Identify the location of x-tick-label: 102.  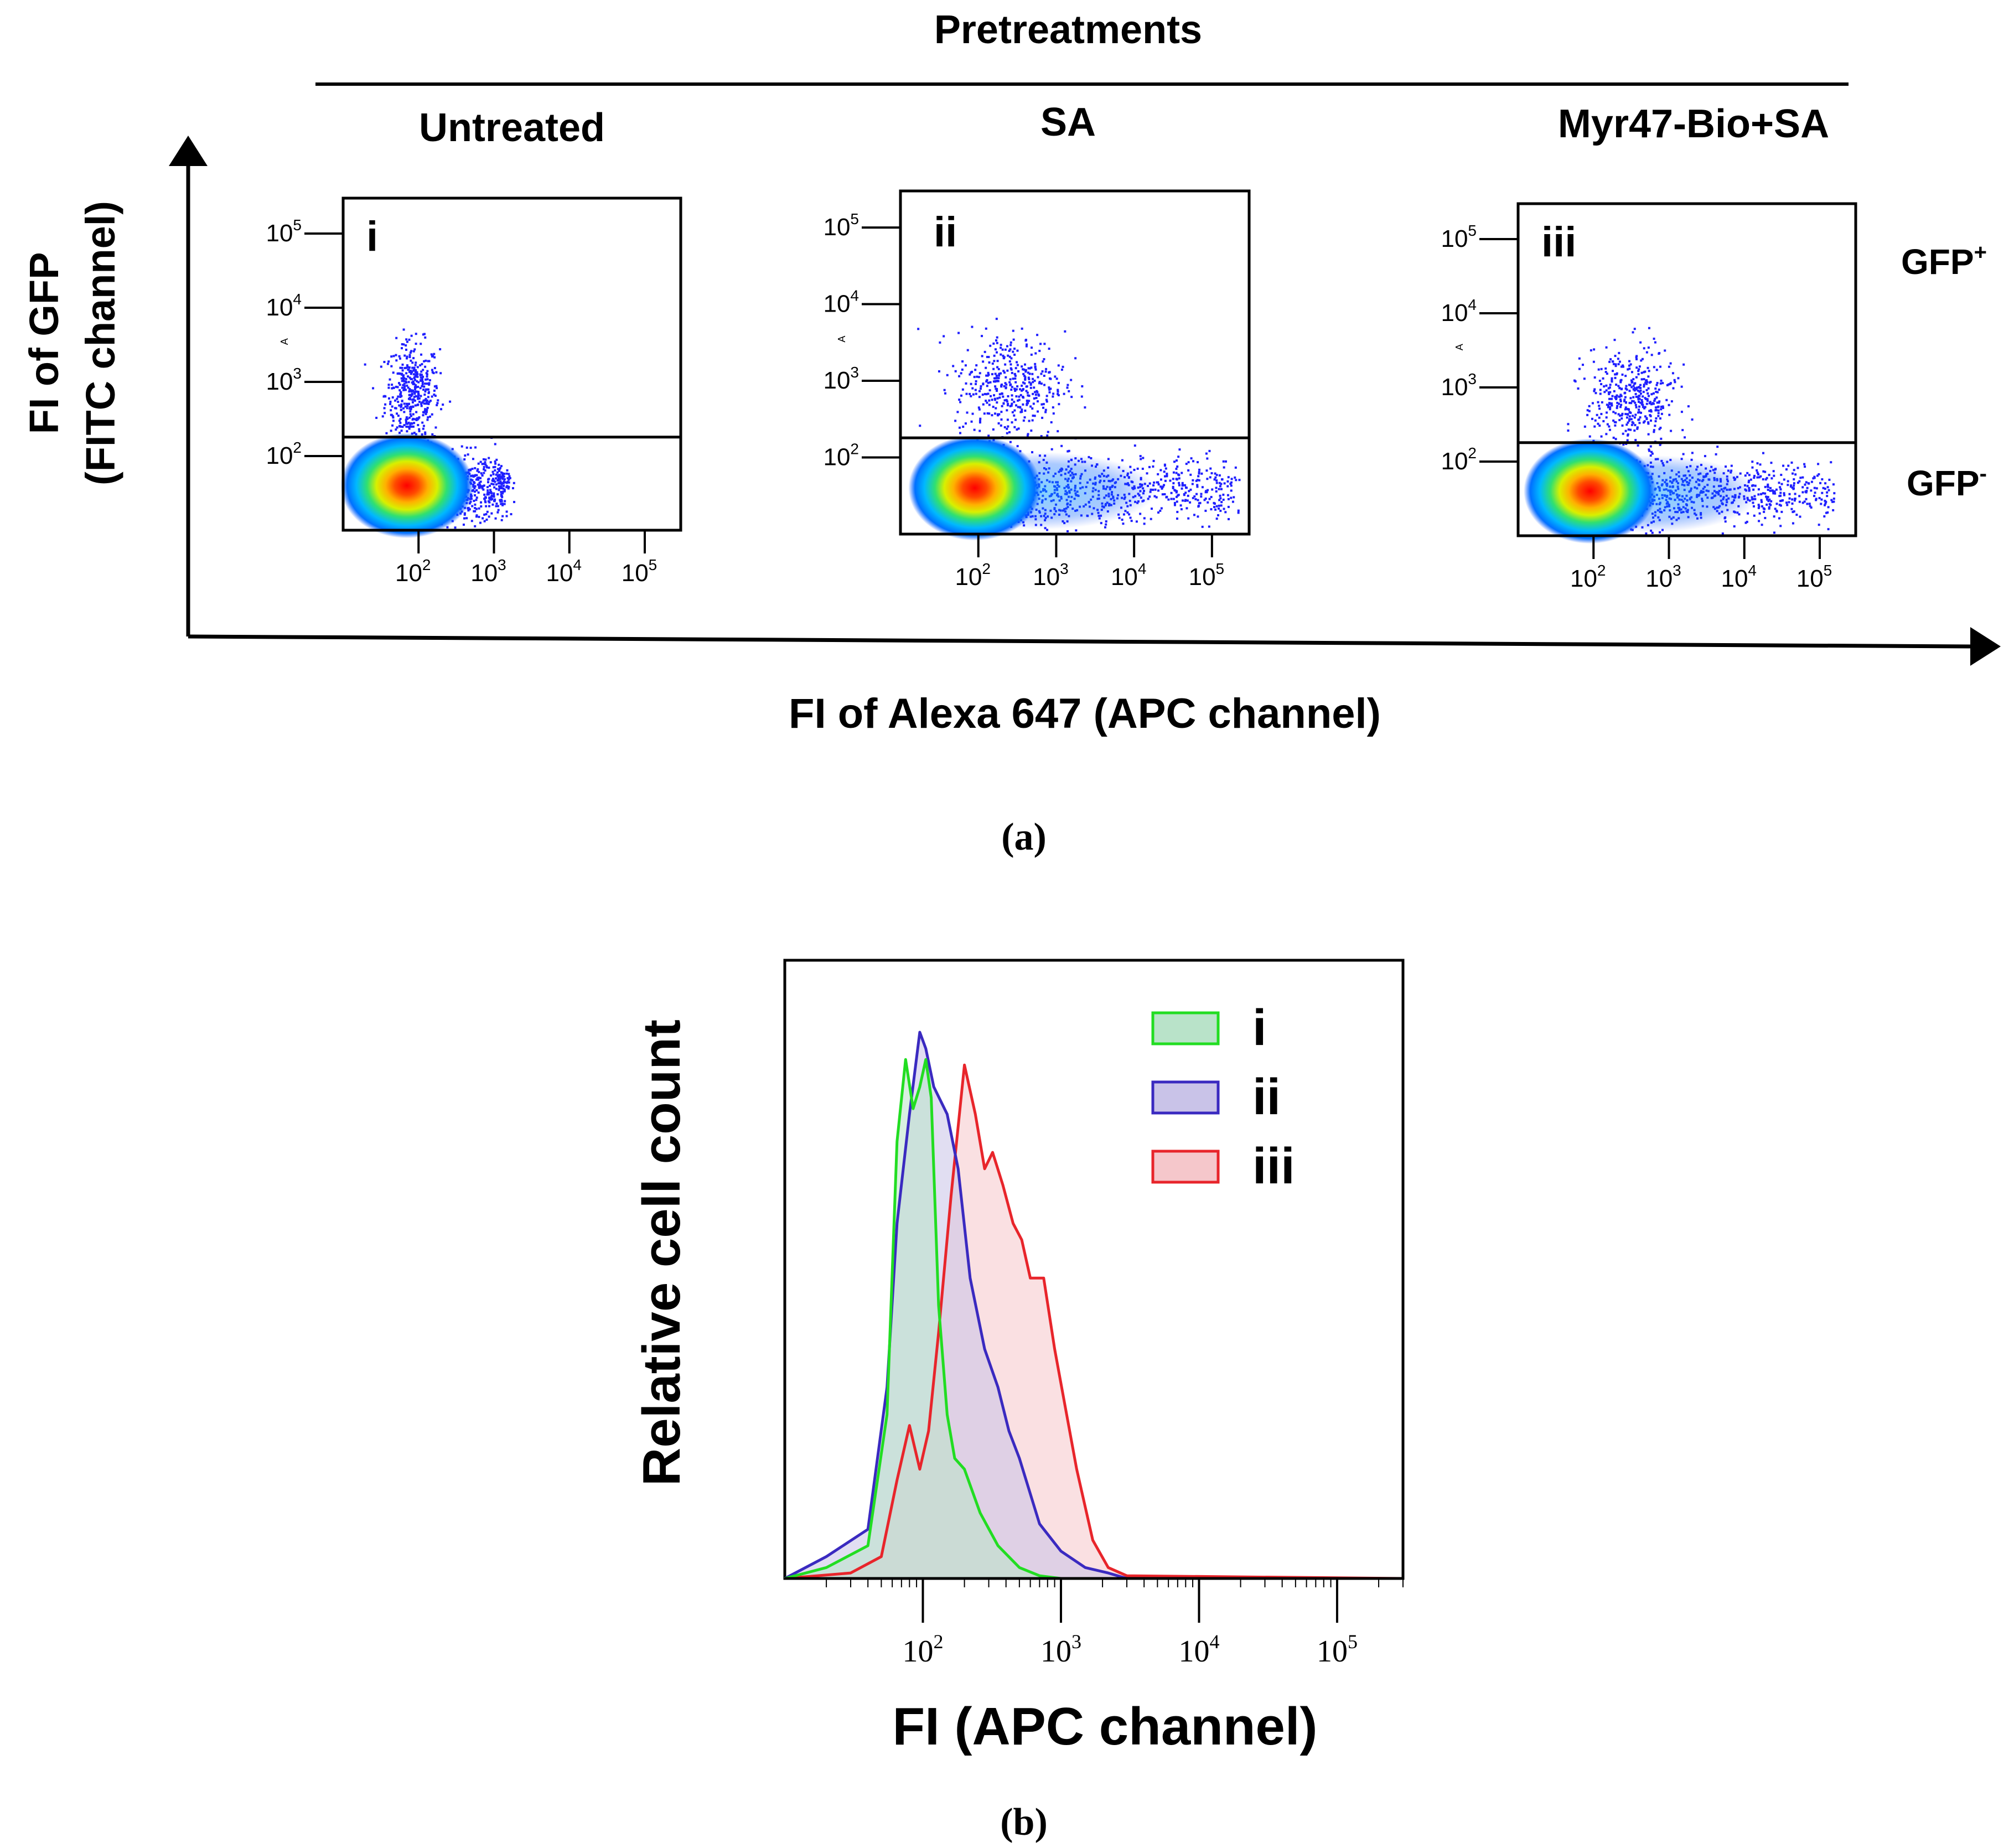
(973, 575).